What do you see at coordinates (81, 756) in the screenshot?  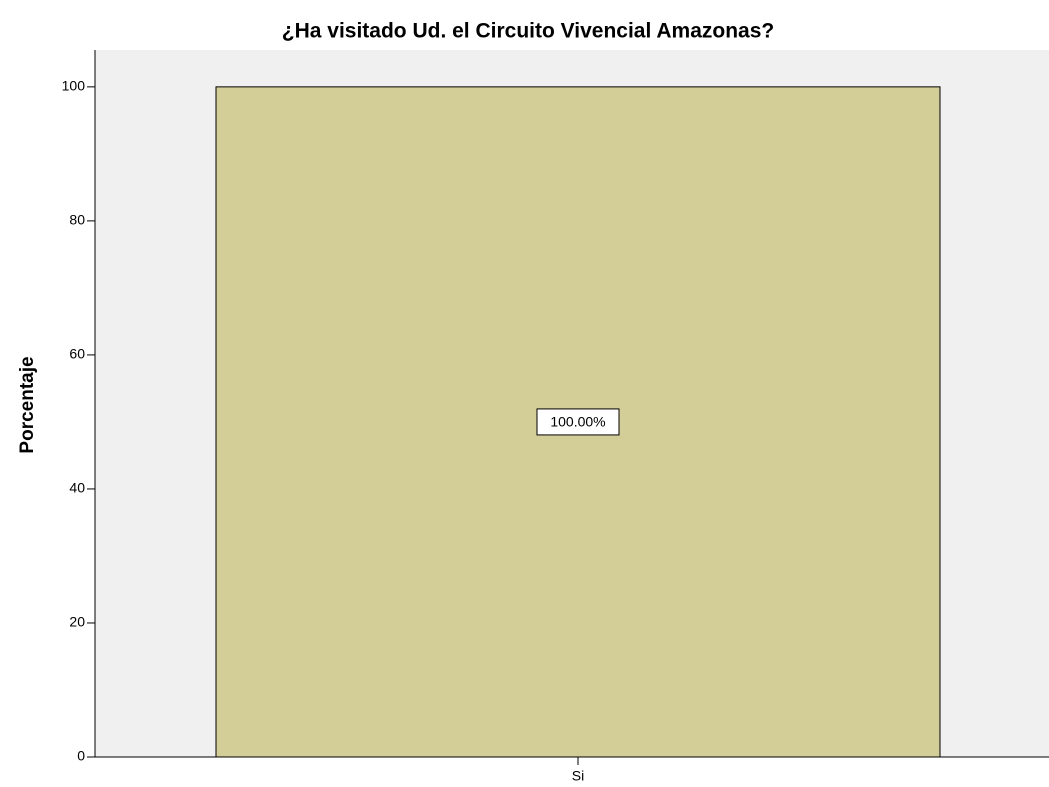 I see `y-tick-label: 0` at bounding box center [81, 756].